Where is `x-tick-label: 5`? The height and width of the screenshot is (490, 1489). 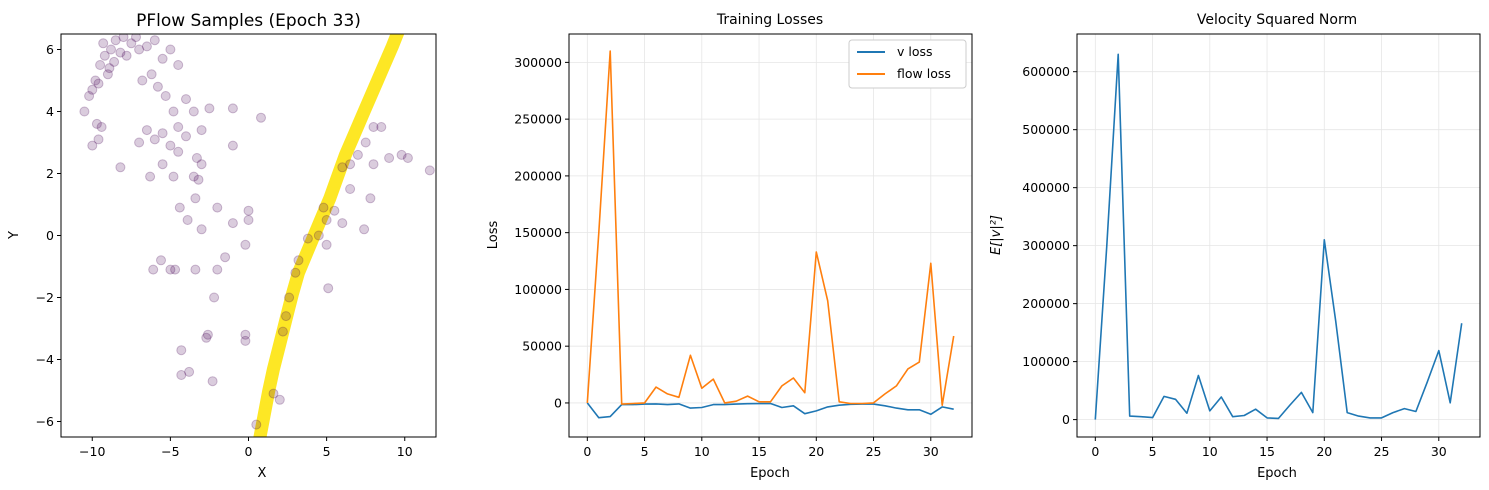
x-tick-label: 5 is located at coordinates (327, 451).